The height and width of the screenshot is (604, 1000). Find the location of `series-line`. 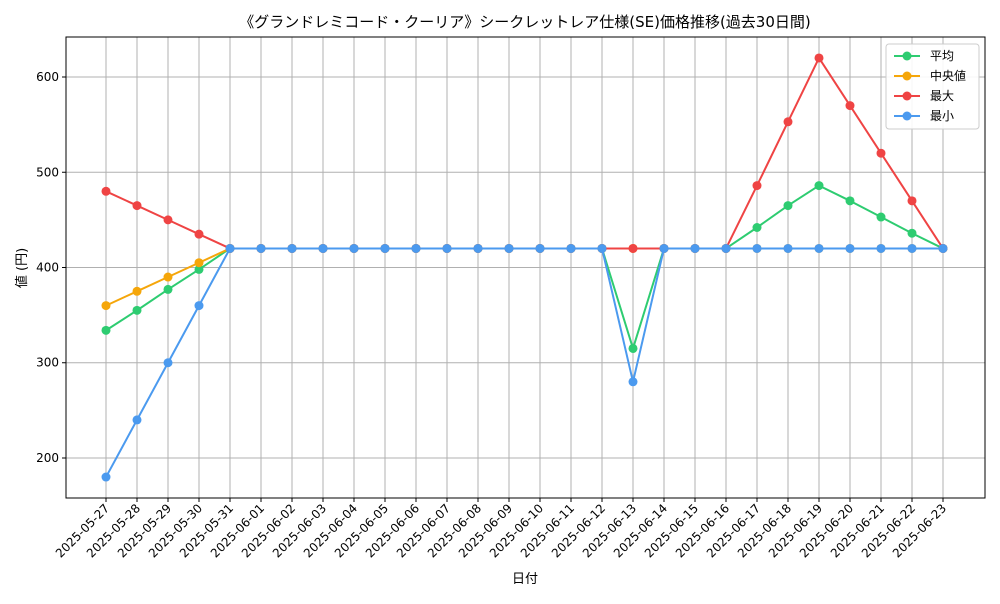

series-line is located at coordinates (524, 277).